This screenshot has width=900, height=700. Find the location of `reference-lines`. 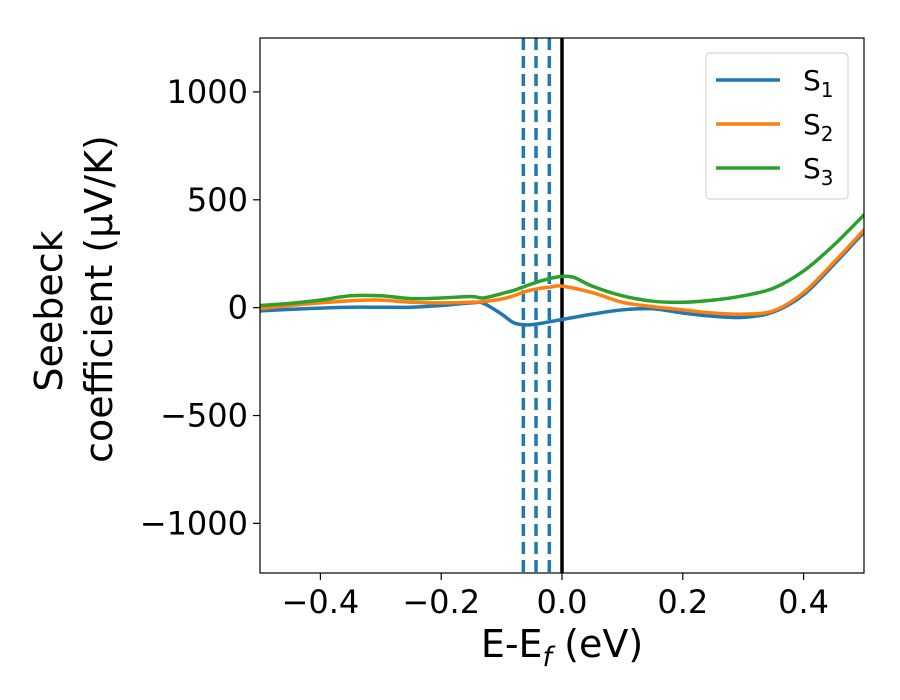

reference-lines is located at coordinates (542, 305).